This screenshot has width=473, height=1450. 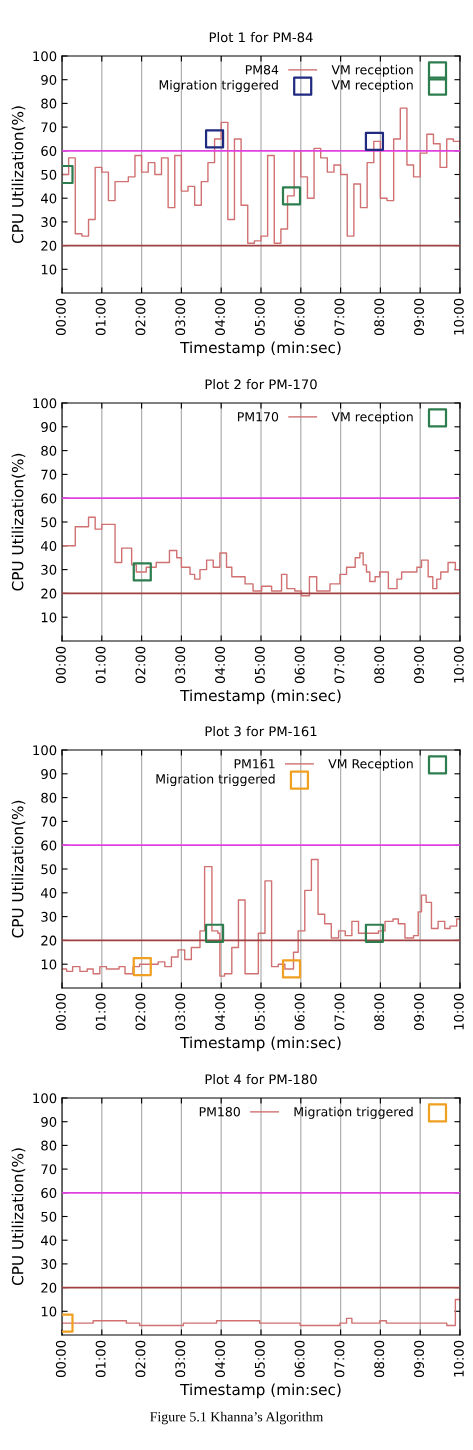 I want to click on chart-title: Plot 4 for PM-180, so click(x=261, y=1079).